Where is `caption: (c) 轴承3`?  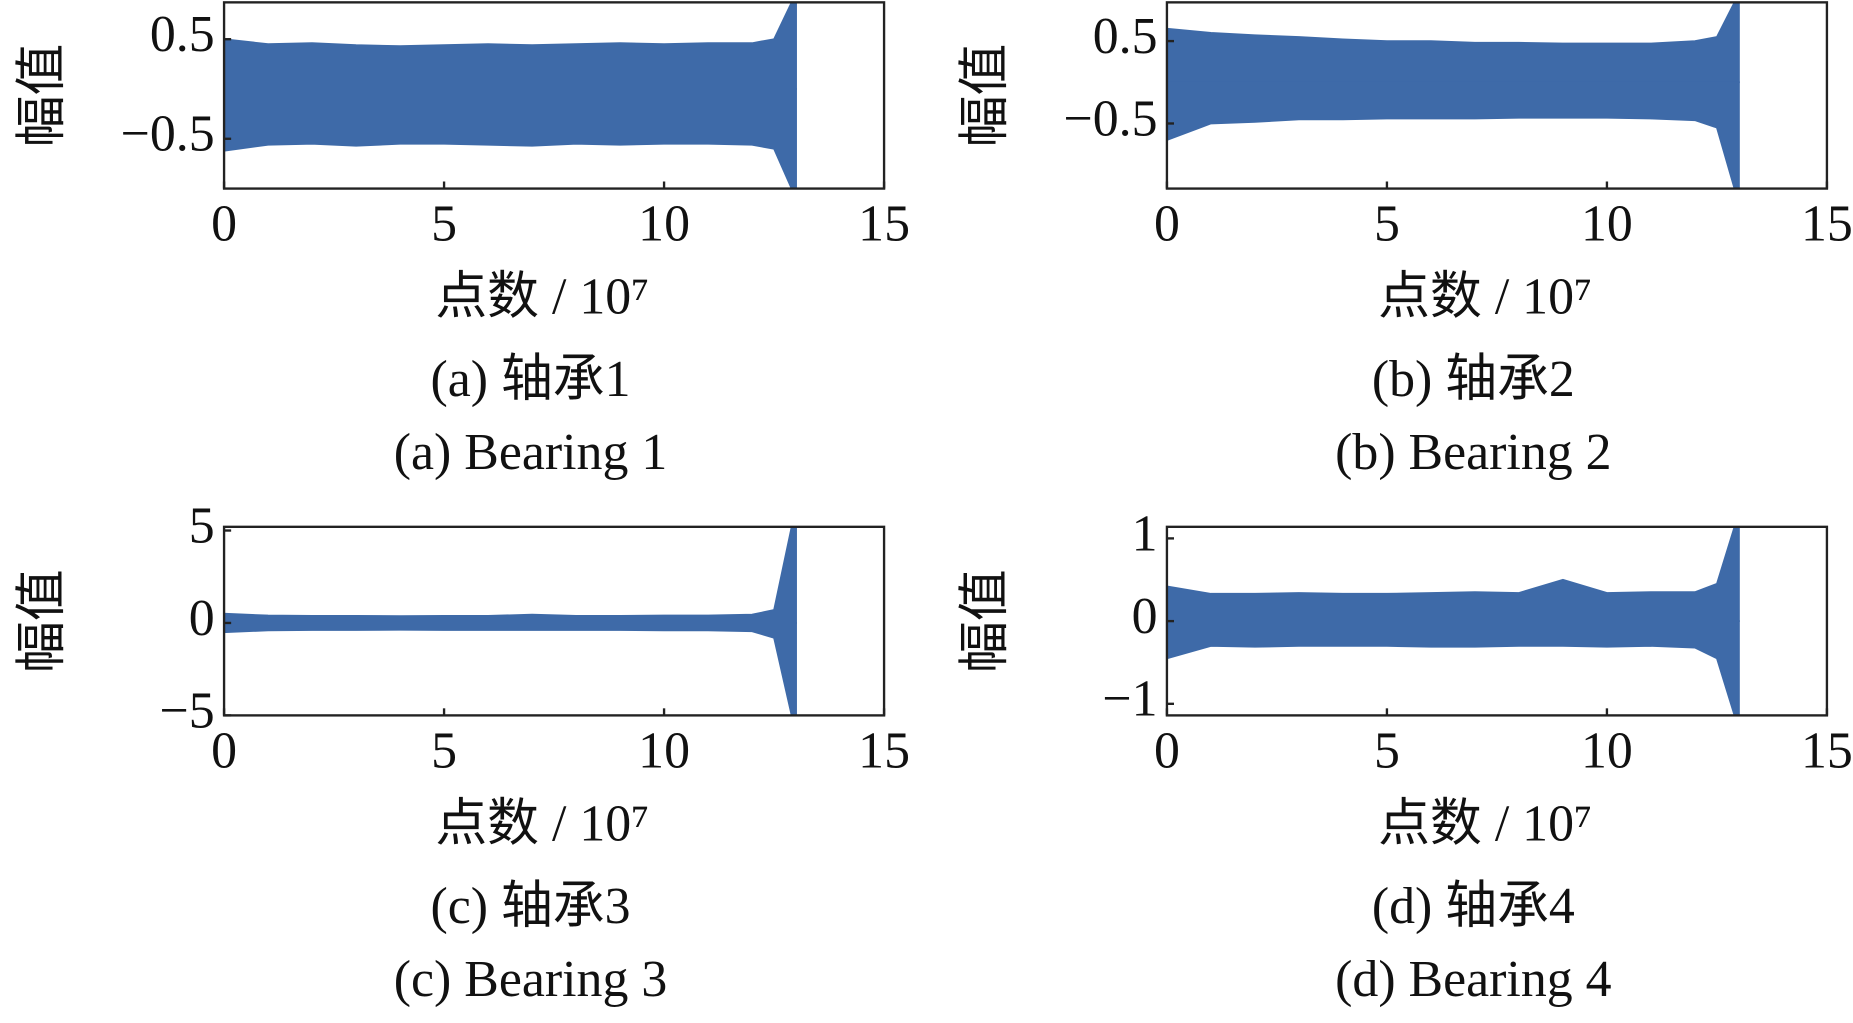
caption: (c) 轴承3 is located at coordinates (530, 906).